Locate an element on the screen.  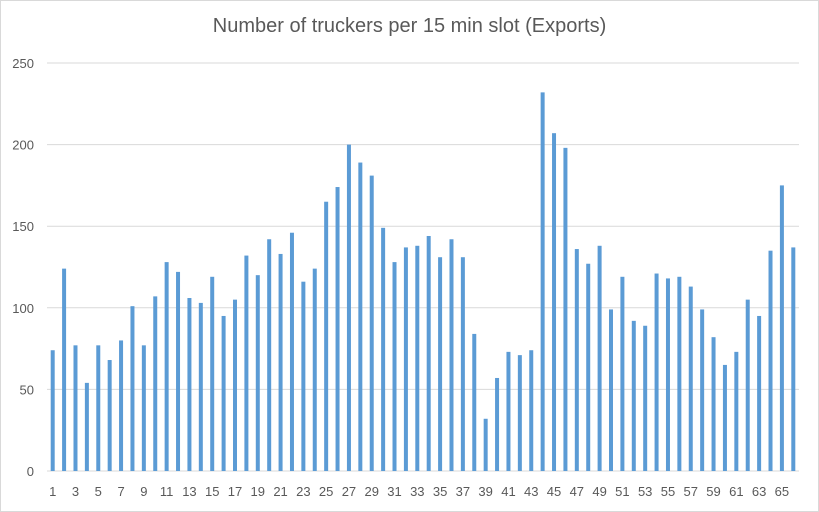
y-tick-label: 0 is located at coordinates (30, 471).